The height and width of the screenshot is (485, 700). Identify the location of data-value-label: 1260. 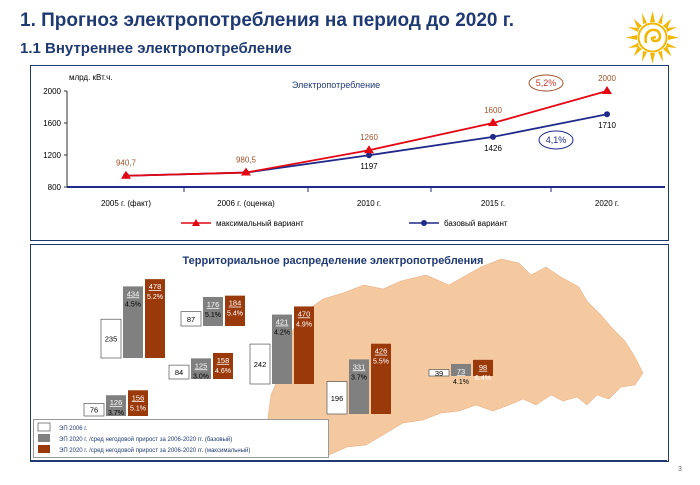
(369, 137).